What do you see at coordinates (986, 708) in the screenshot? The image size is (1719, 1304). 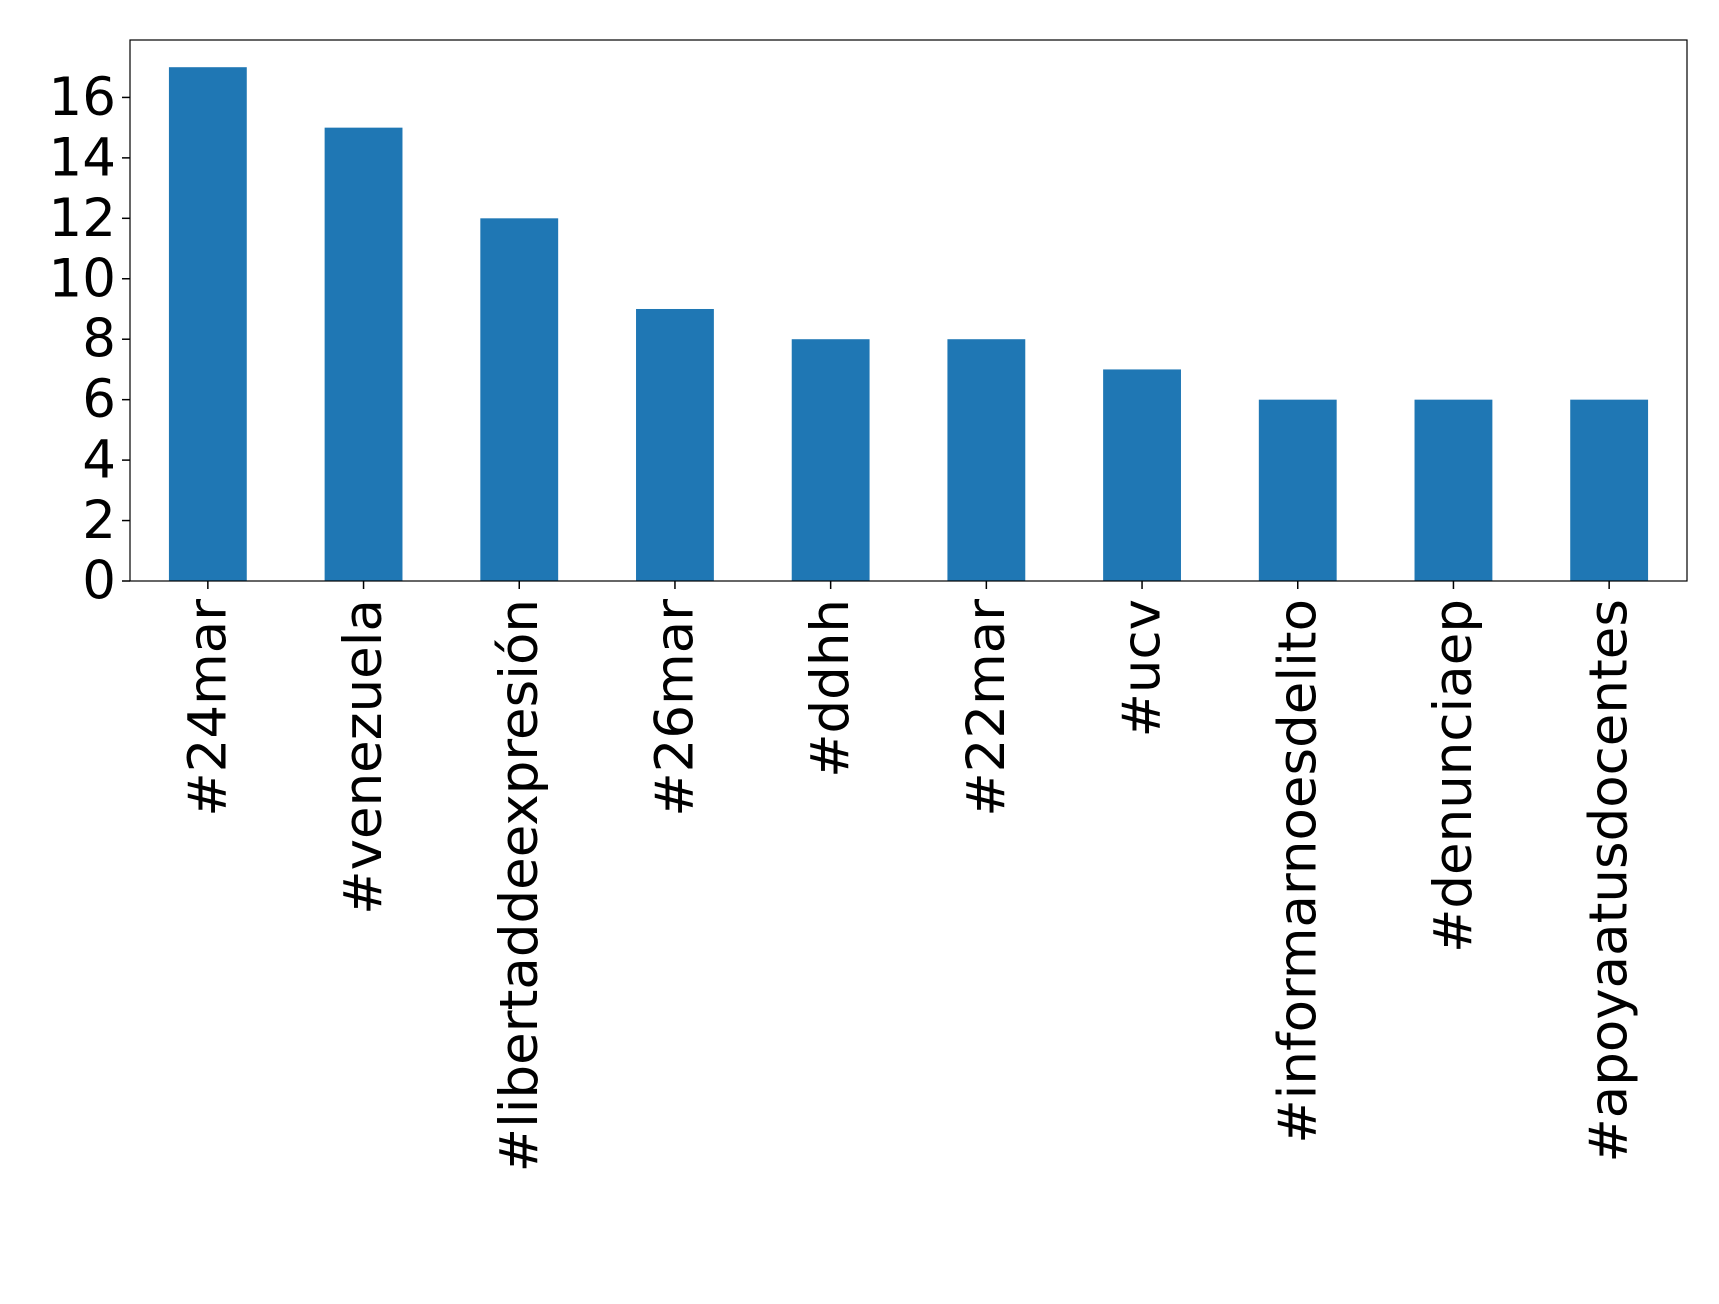 I see `x-tick-label: #22mar` at bounding box center [986, 708].